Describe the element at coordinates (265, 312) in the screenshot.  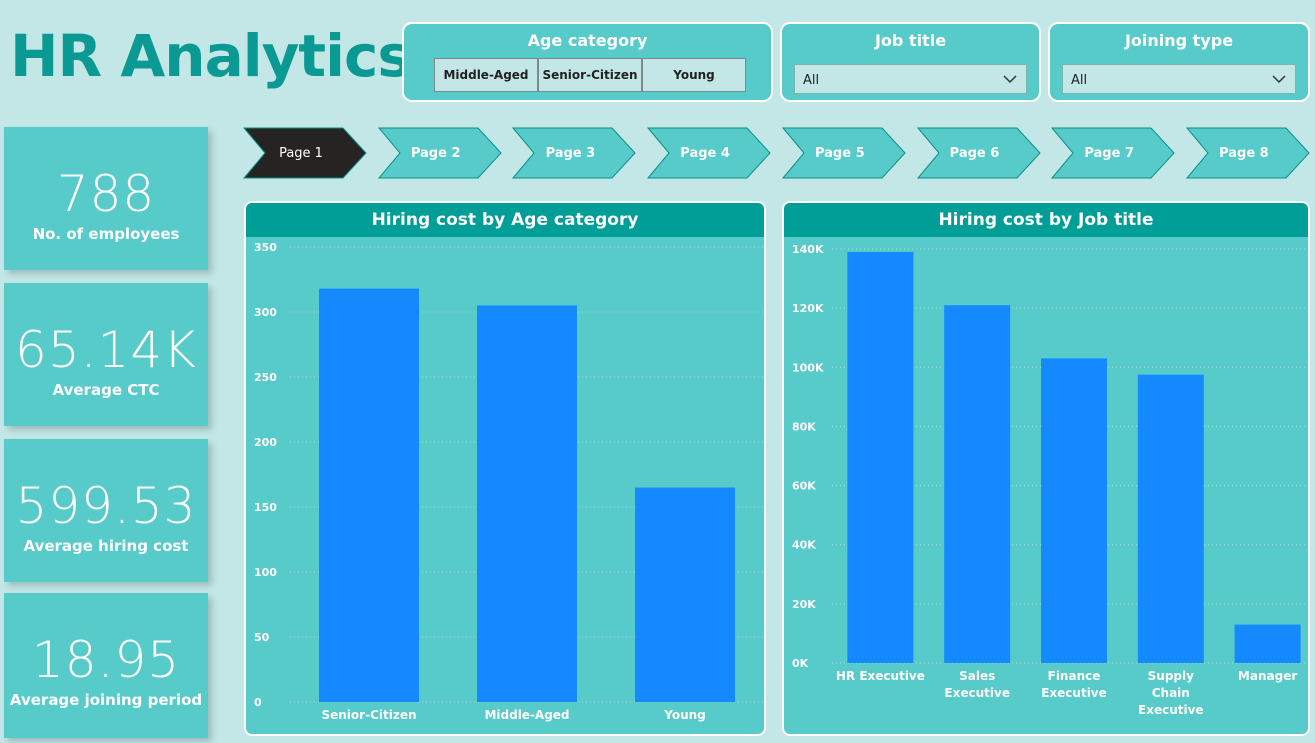
I see `y-tick-label: 300` at that location.